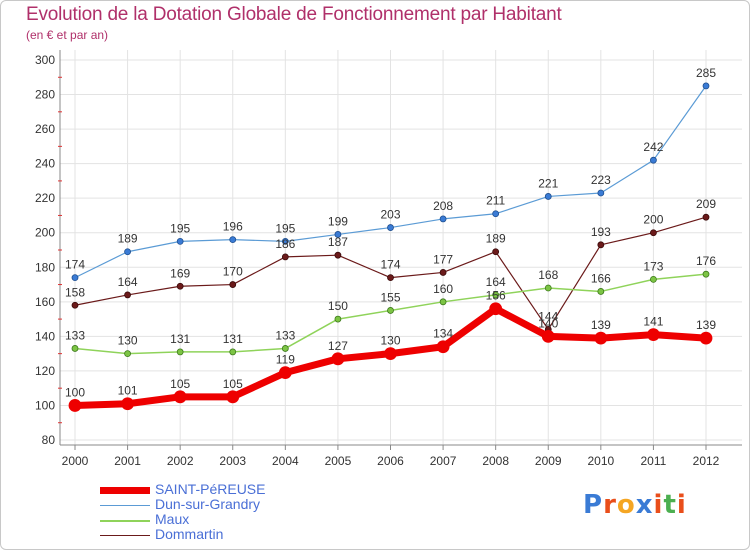  What do you see at coordinates (75, 265) in the screenshot?
I see `data-label-dun-sur-grandry: 174` at bounding box center [75, 265].